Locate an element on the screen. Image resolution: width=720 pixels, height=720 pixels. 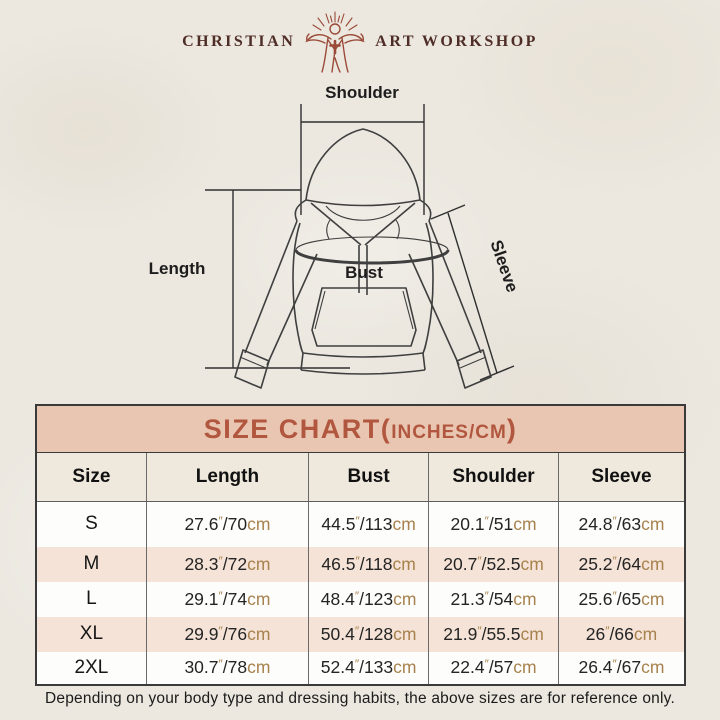
col-header-size: Size is located at coordinates (91, 477).